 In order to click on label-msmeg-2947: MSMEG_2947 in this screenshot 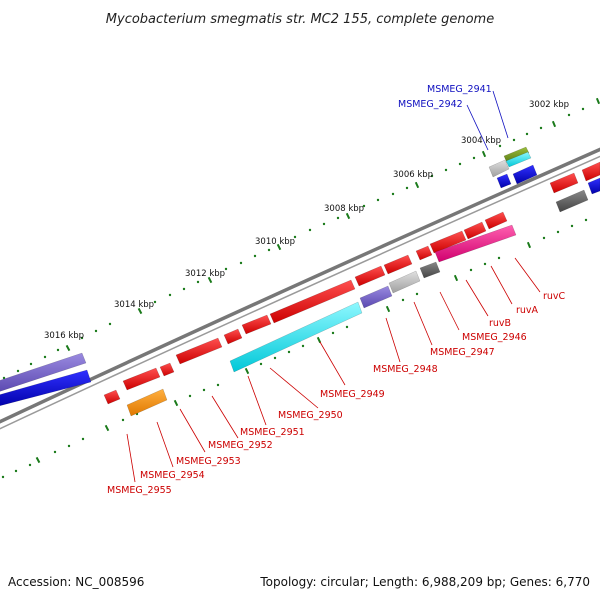, I will do `click(462, 352)`.